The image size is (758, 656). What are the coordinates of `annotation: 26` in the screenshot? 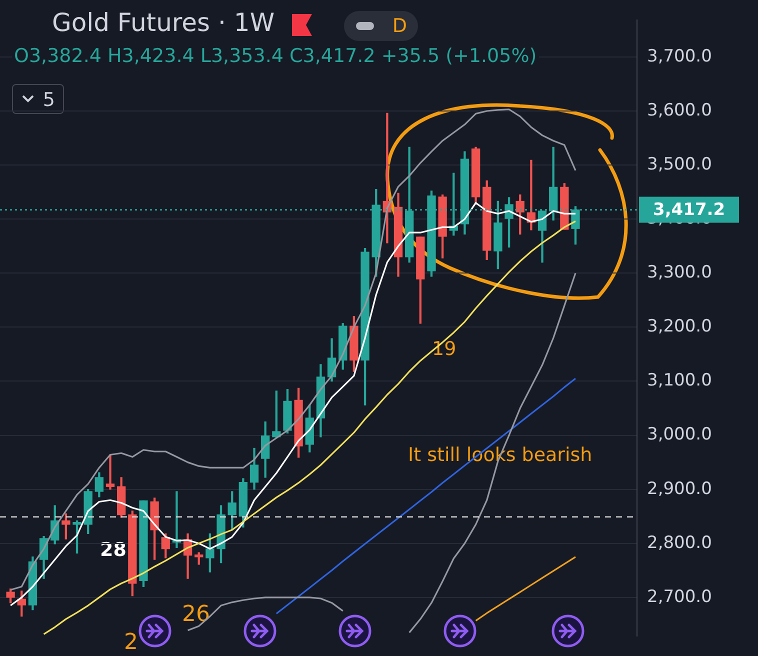 It's located at (196, 614).